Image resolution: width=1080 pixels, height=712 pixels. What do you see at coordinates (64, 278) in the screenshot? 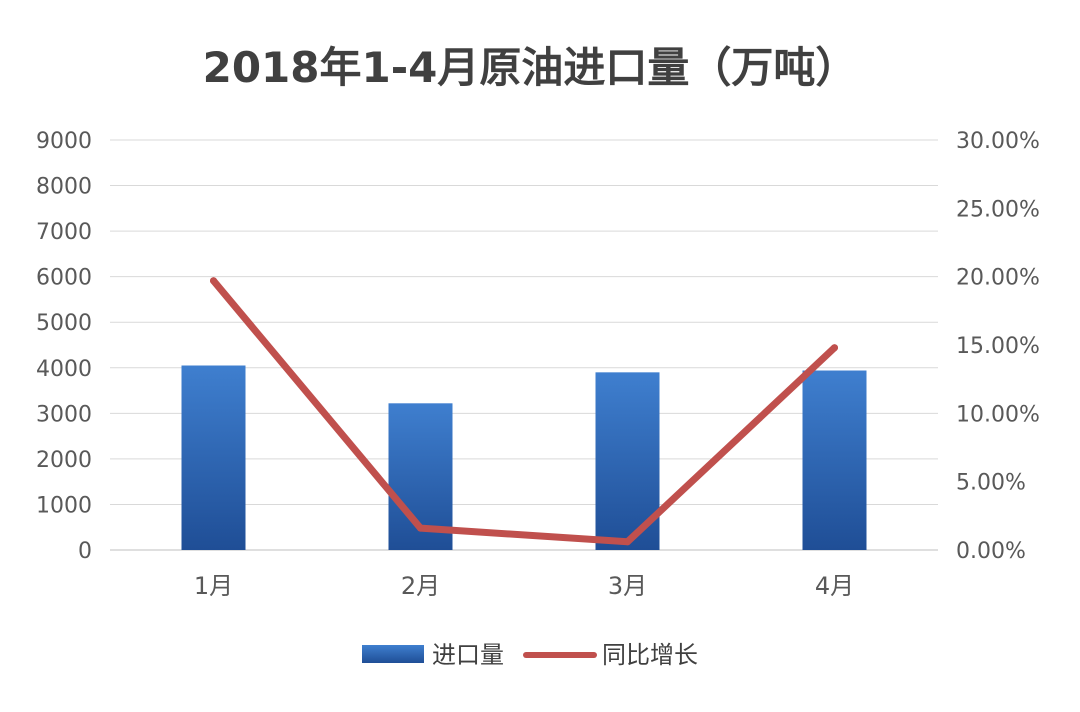
I see `left-tick-label: 6000` at bounding box center [64, 278].